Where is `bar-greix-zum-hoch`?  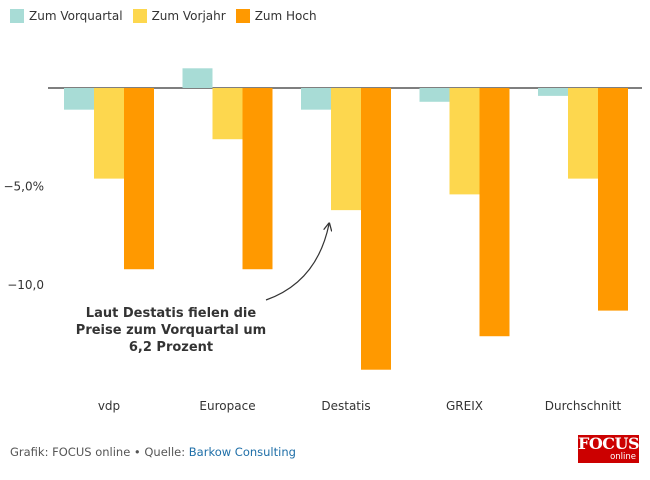
bar-greix-zum-hoch is located at coordinates (494, 212).